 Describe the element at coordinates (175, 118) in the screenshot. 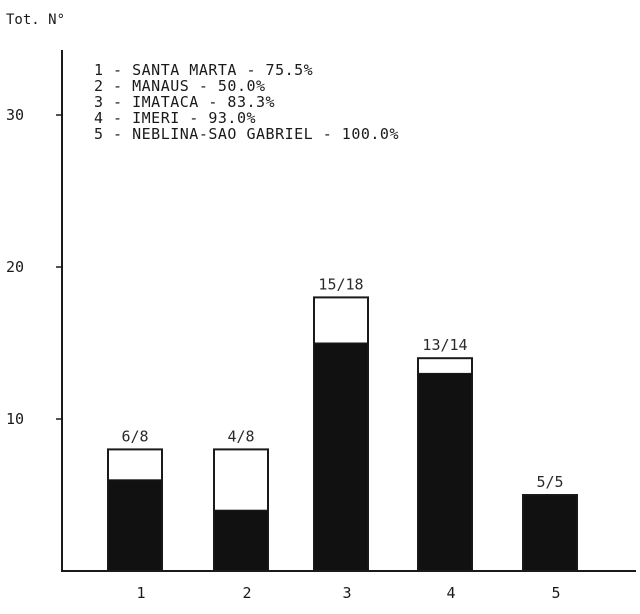

I see `legend-entry-4: 4 - IMERI - 93.0%` at that location.